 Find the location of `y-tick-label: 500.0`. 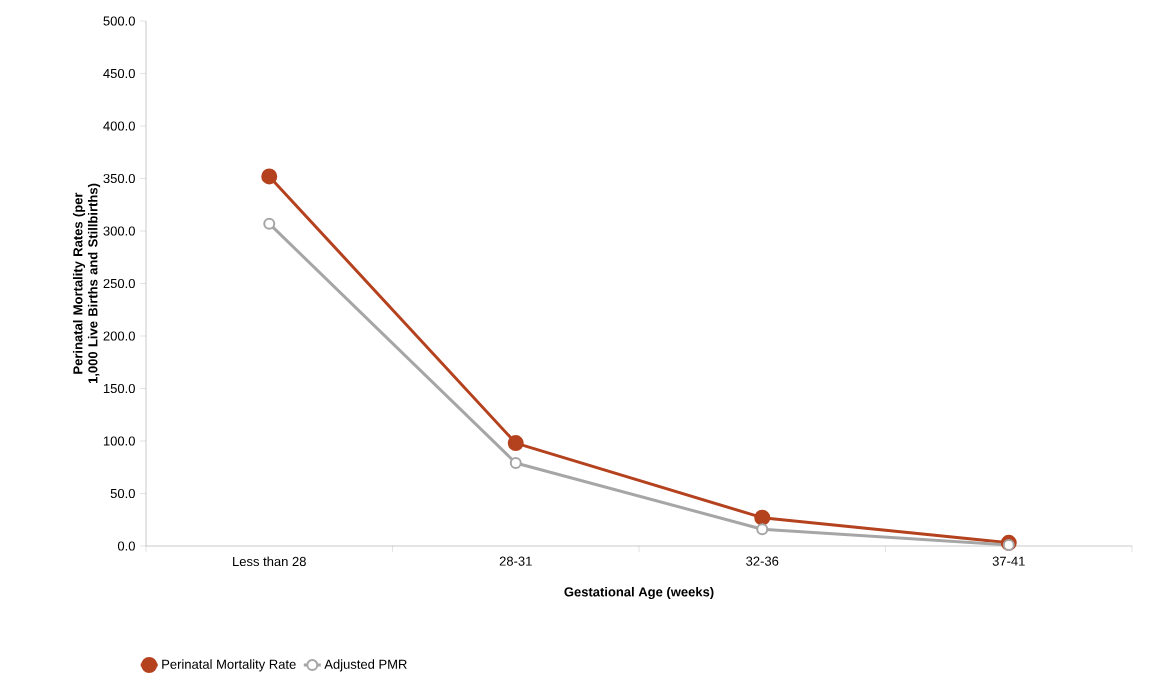

y-tick-label: 500.0 is located at coordinates (119, 21).